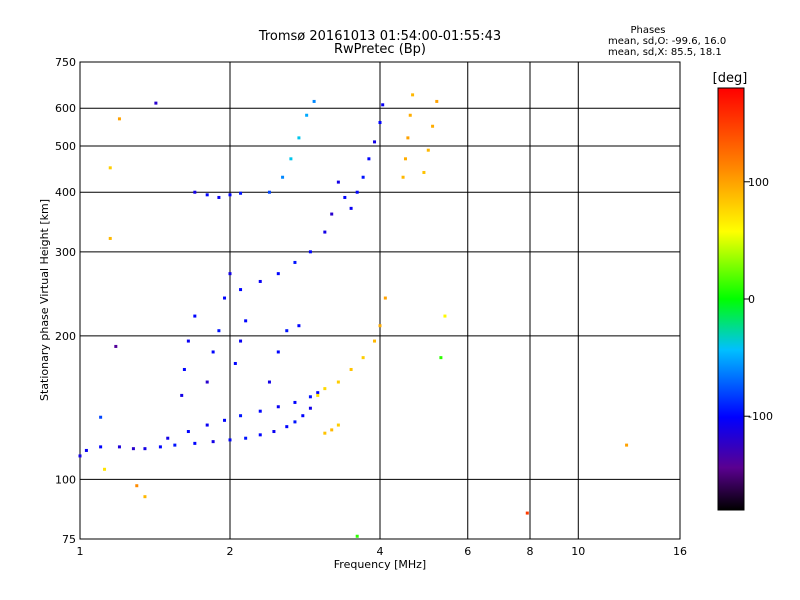  I want to click on legend-title: Phases, so click(647, 30).